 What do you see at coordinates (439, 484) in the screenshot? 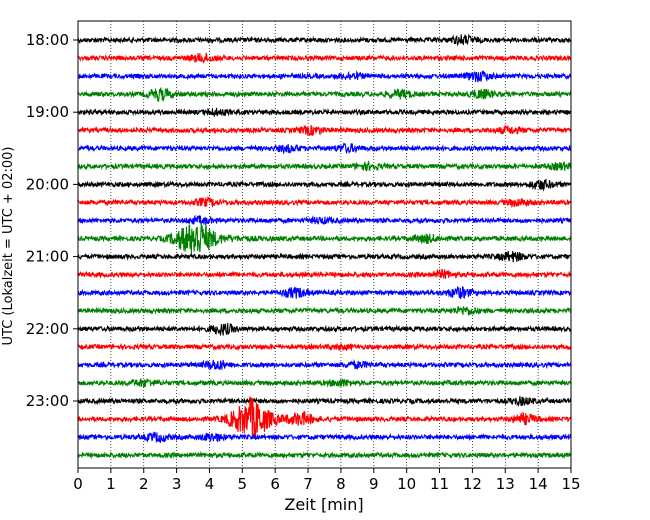
I see `x-tick-label-11: 11` at bounding box center [439, 484].